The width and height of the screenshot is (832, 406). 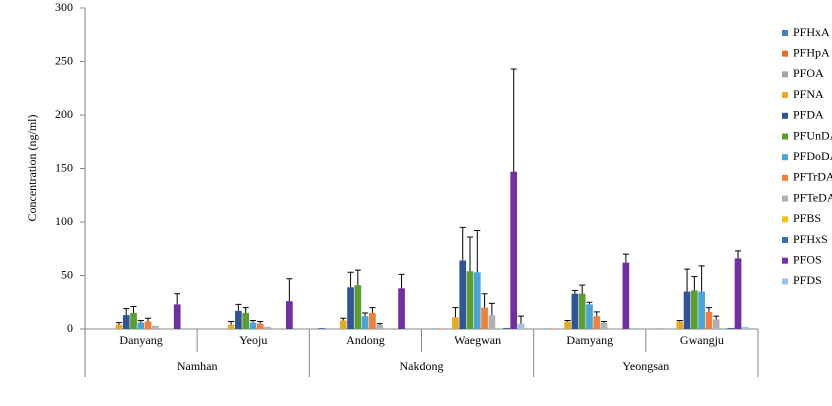 What do you see at coordinates (32, 168) in the screenshot?
I see `y-axis-label: Concentration (ng/ml)` at bounding box center [32, 168].